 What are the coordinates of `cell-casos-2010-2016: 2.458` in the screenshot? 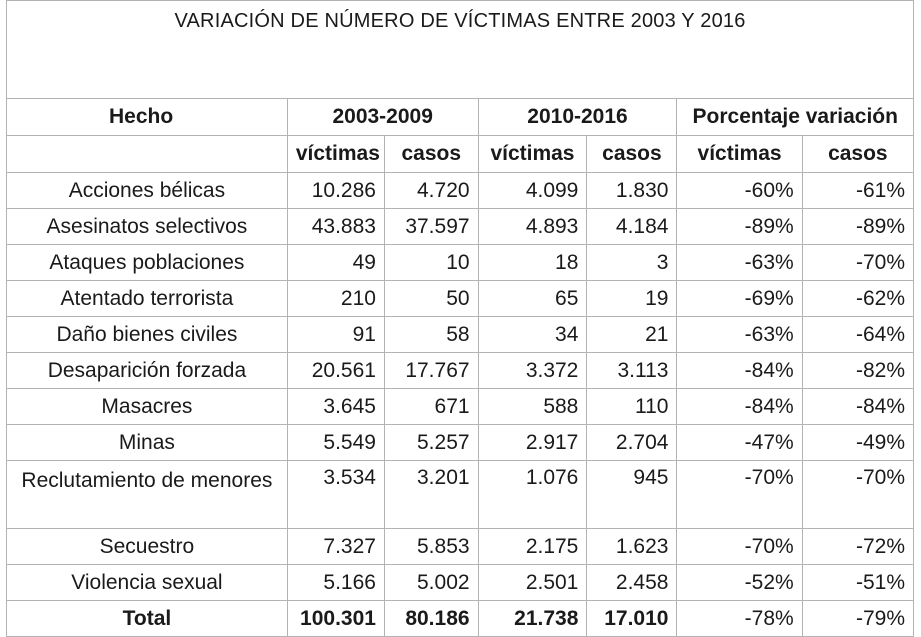 It's located at (632, 582).